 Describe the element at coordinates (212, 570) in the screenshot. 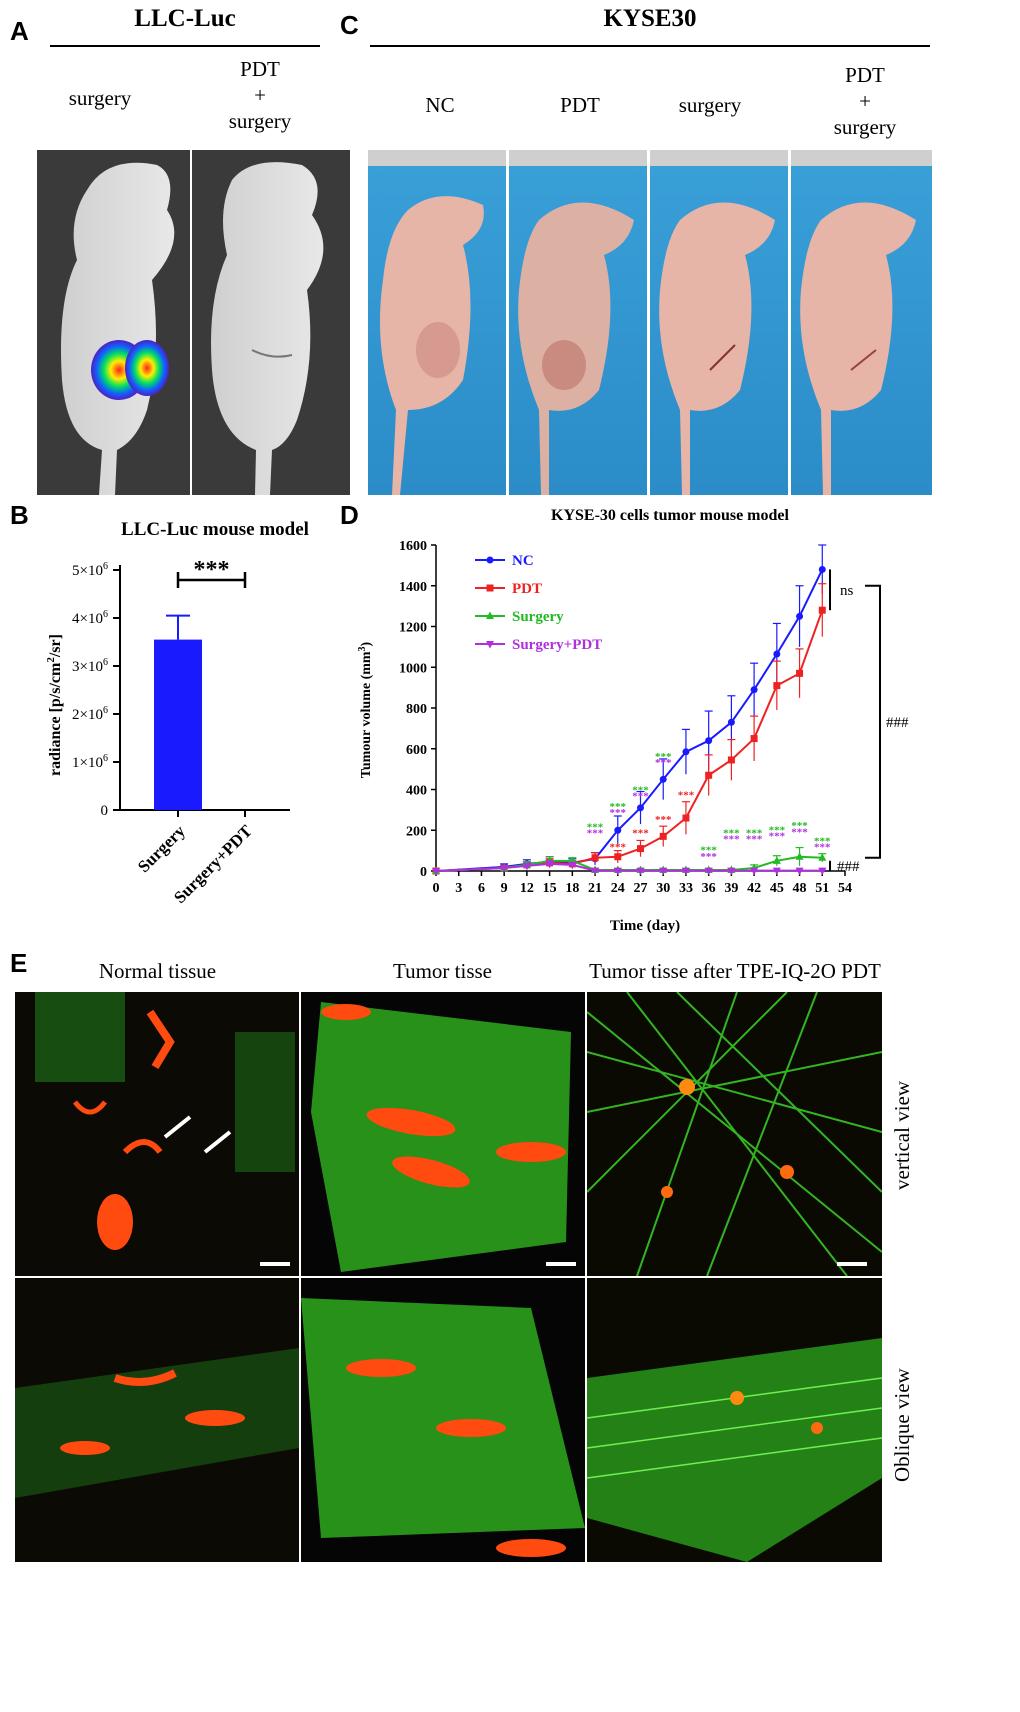

I see `chart-b-significance: ***` at that location.